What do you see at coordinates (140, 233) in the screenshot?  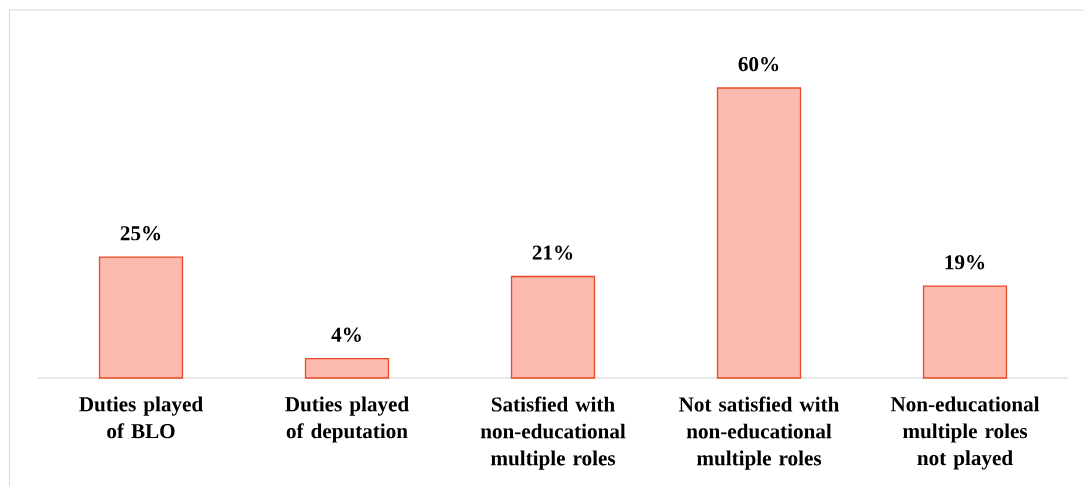 I see `data-label: 25%` at bounding box center [140, 233].